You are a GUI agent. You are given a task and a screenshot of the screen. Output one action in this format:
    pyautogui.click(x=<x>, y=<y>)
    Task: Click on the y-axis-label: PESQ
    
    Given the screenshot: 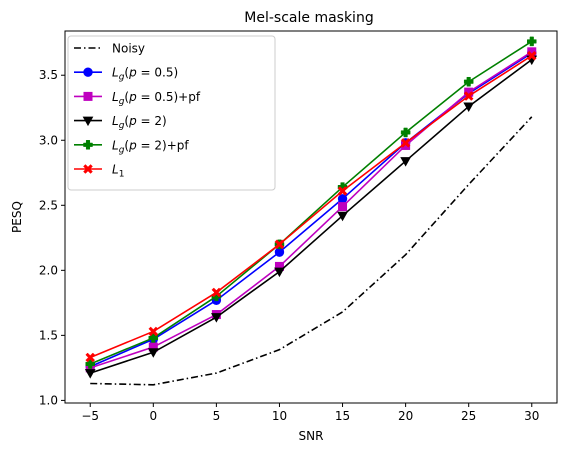 What is the action you would take?
    pyautogui.click(x=17, y=217)
    